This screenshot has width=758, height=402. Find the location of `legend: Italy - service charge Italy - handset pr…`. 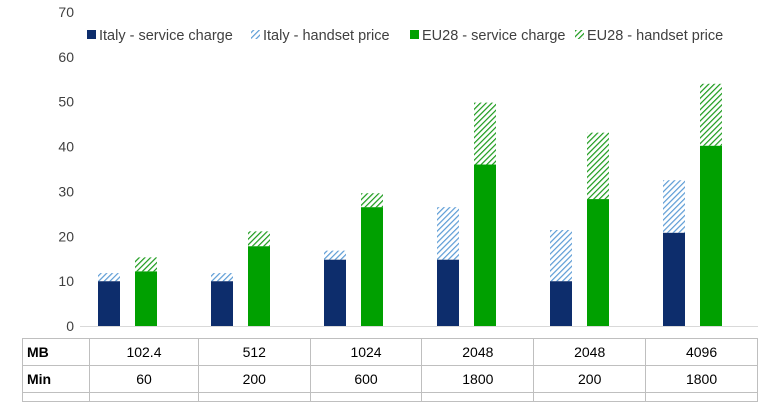

legend: Italy - service charge Italy - handset pr… is located at coordinates (405, 36).